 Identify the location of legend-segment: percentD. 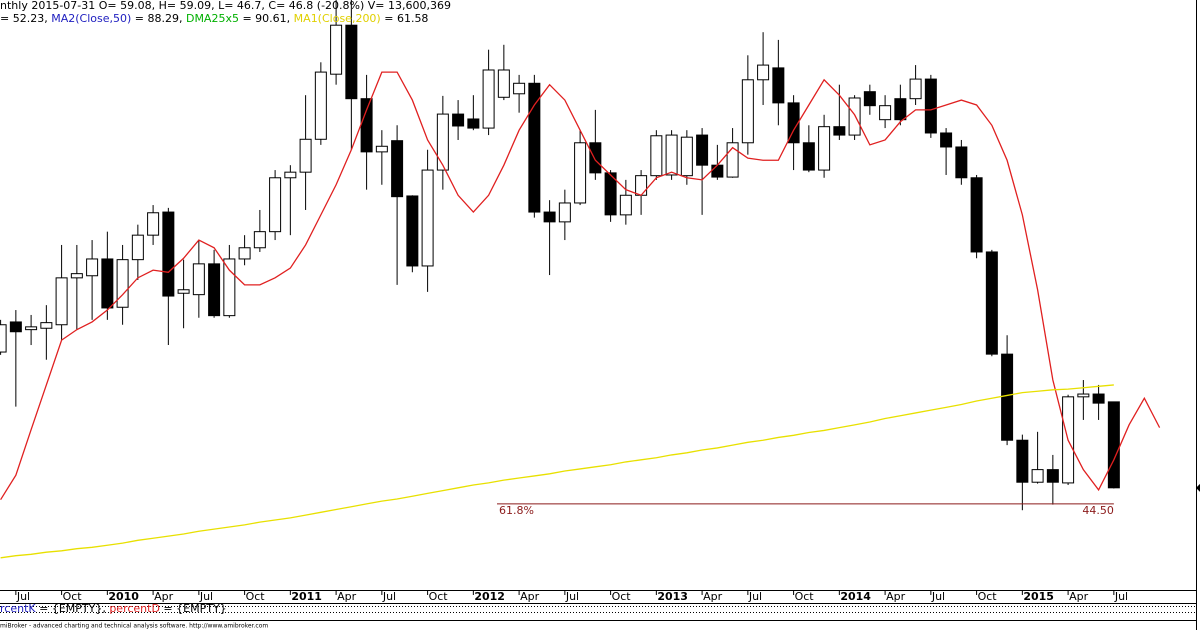
(134, 608).